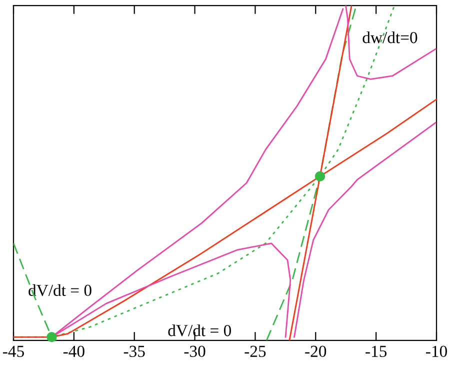 Image resolution: width=450 pixels, height=370 pixels. I want to click on x-tick-label: -45, so click(13, 351).